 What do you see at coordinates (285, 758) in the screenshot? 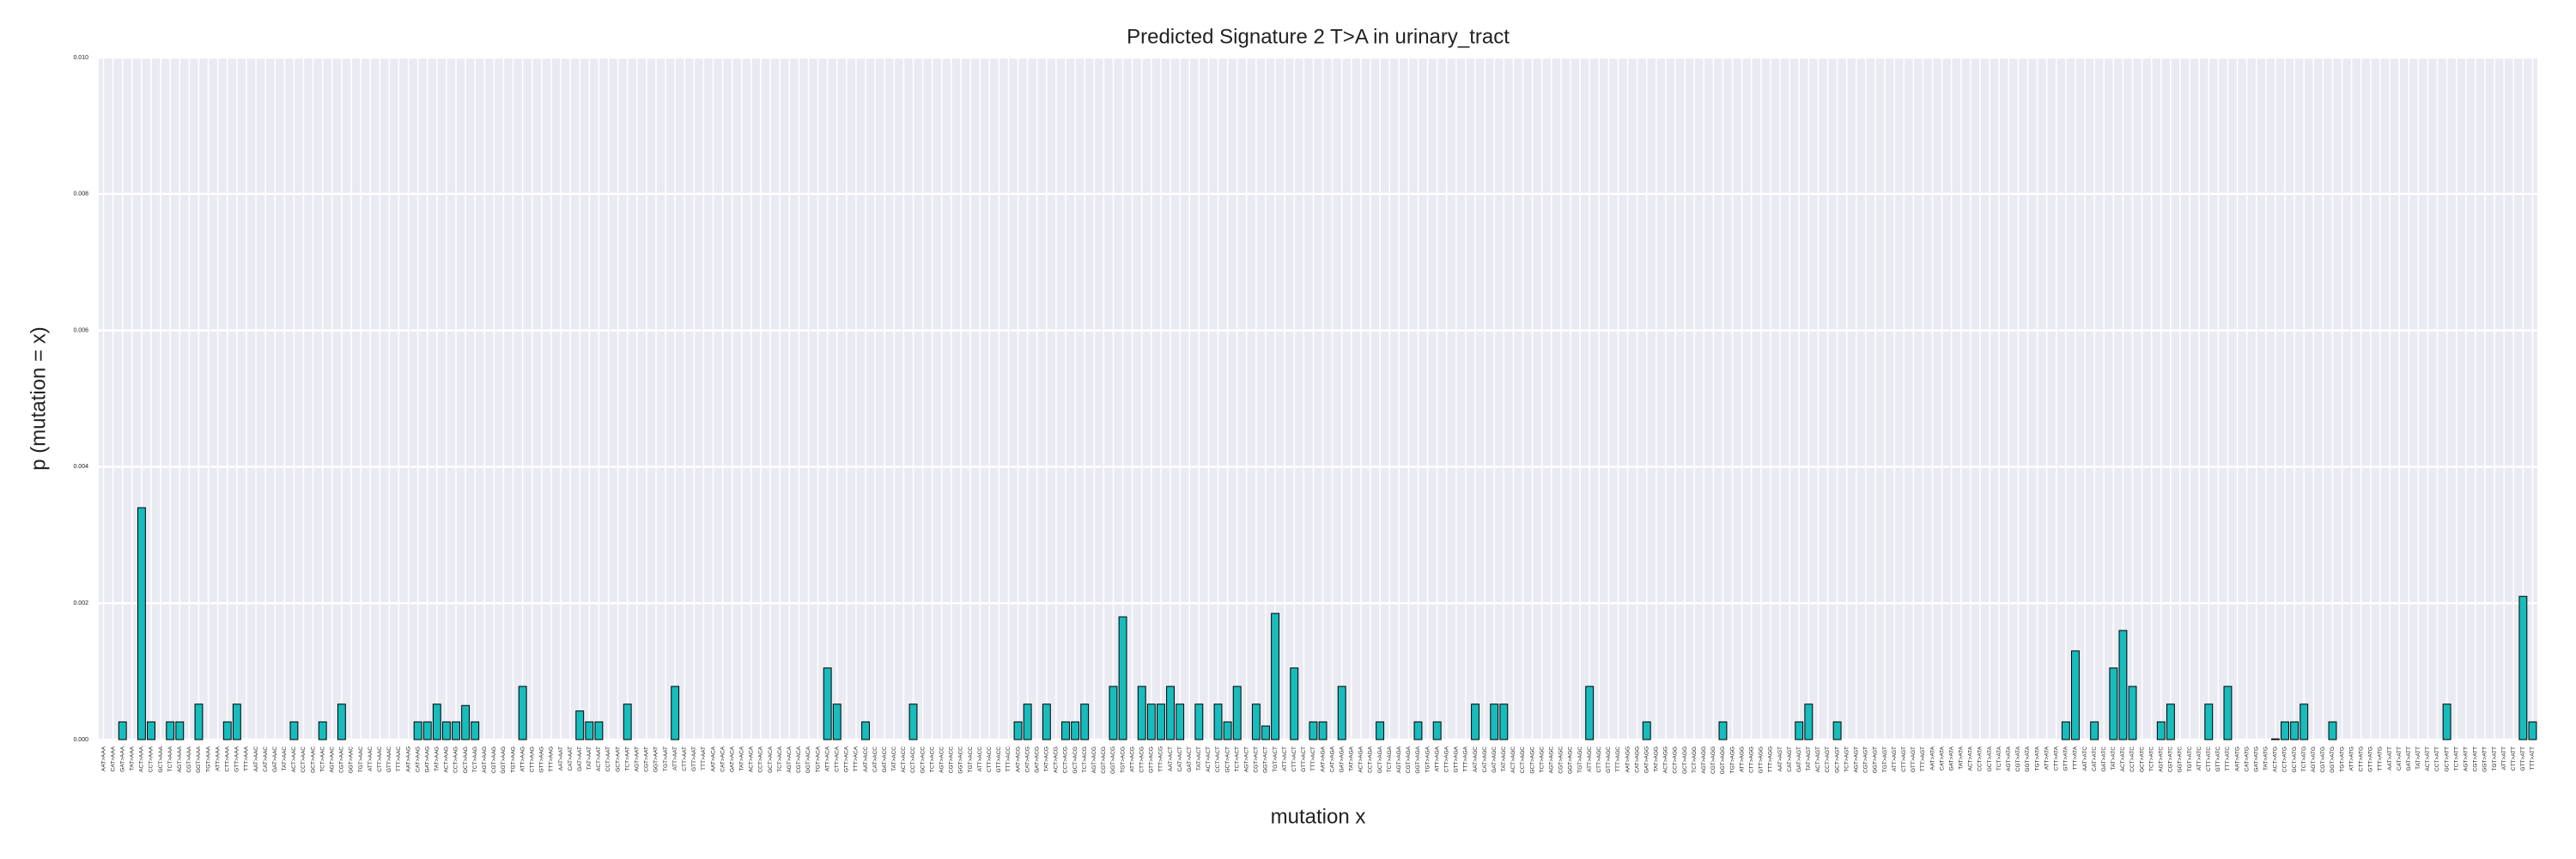
I see `x-tick-label: TAT>AAC` at bounding box center [285, 758].